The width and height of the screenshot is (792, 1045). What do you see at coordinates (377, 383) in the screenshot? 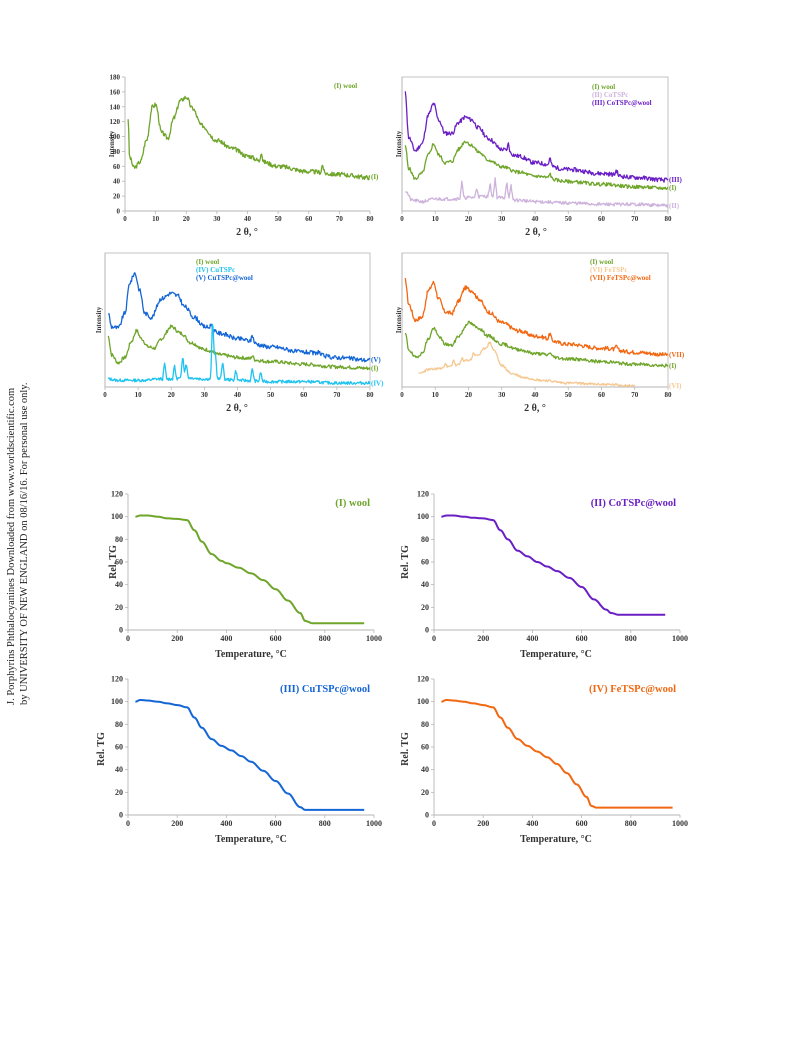
I see `series-end-label: (IV)` at bounding box center [377, 383].